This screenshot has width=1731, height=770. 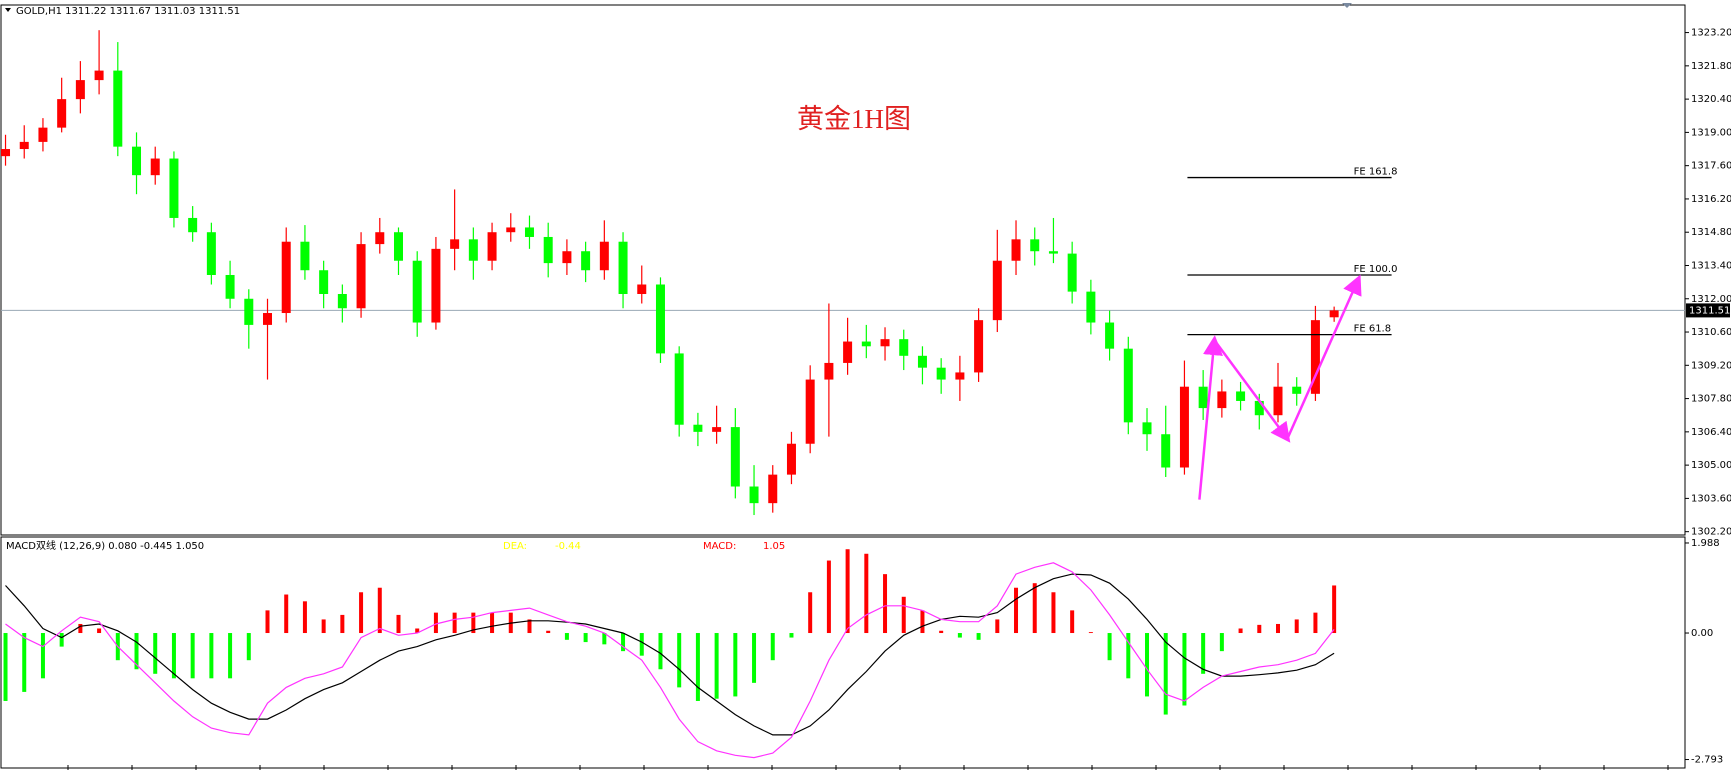 What do you see at coordinates (1705, 543) in the screenshot?
I see `y-tick-label: 1.988` at bounding box center [1705, 543].